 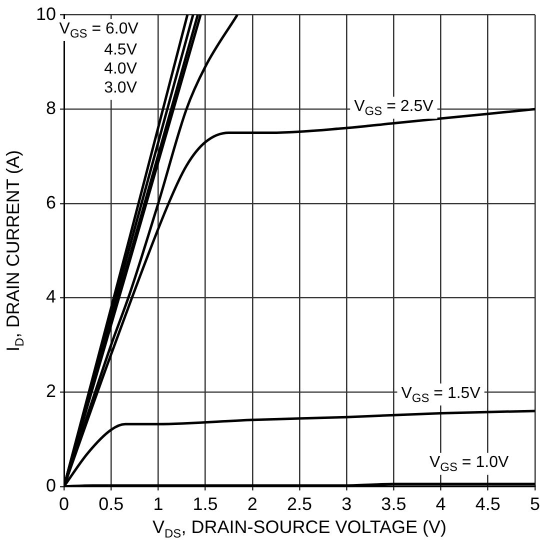 I want to click on y-tick-label: 4, so click(x=51, y=296).